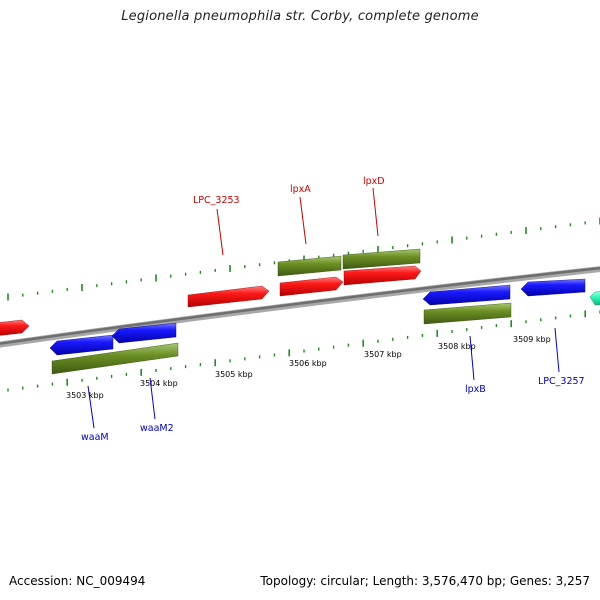 The width and height of the screenshot is (600, 600). I want to click on gene-label-lpxb: lpxB, so click(475, 389).